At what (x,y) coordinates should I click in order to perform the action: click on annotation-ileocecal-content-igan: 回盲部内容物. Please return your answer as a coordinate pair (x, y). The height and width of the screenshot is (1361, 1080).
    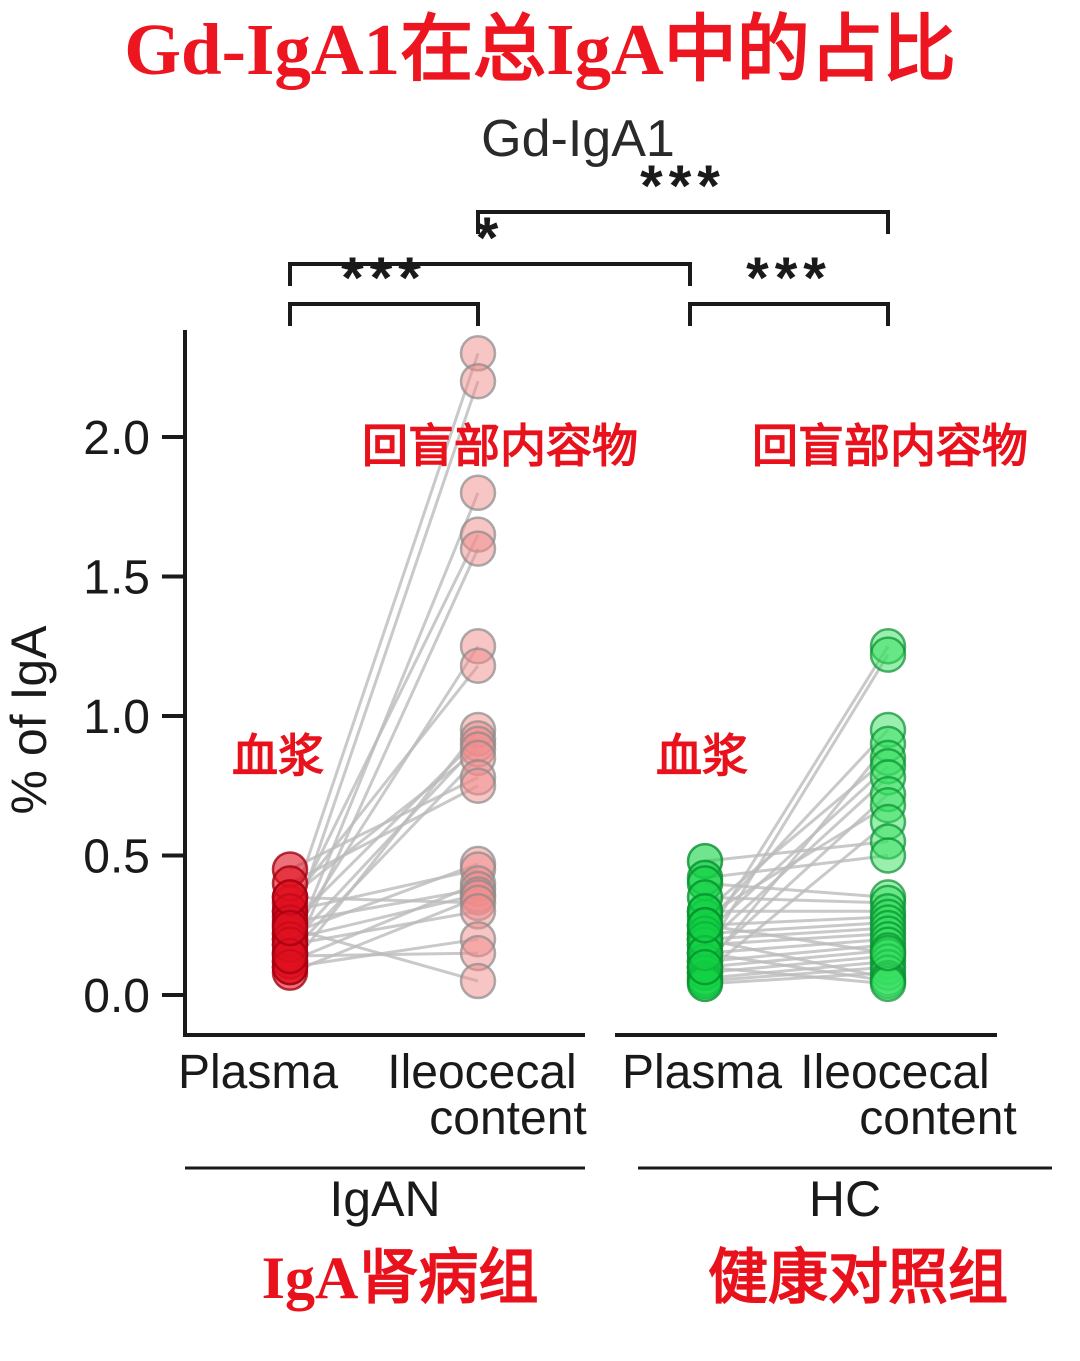
    Looking at the image, I should click on (500, 446).